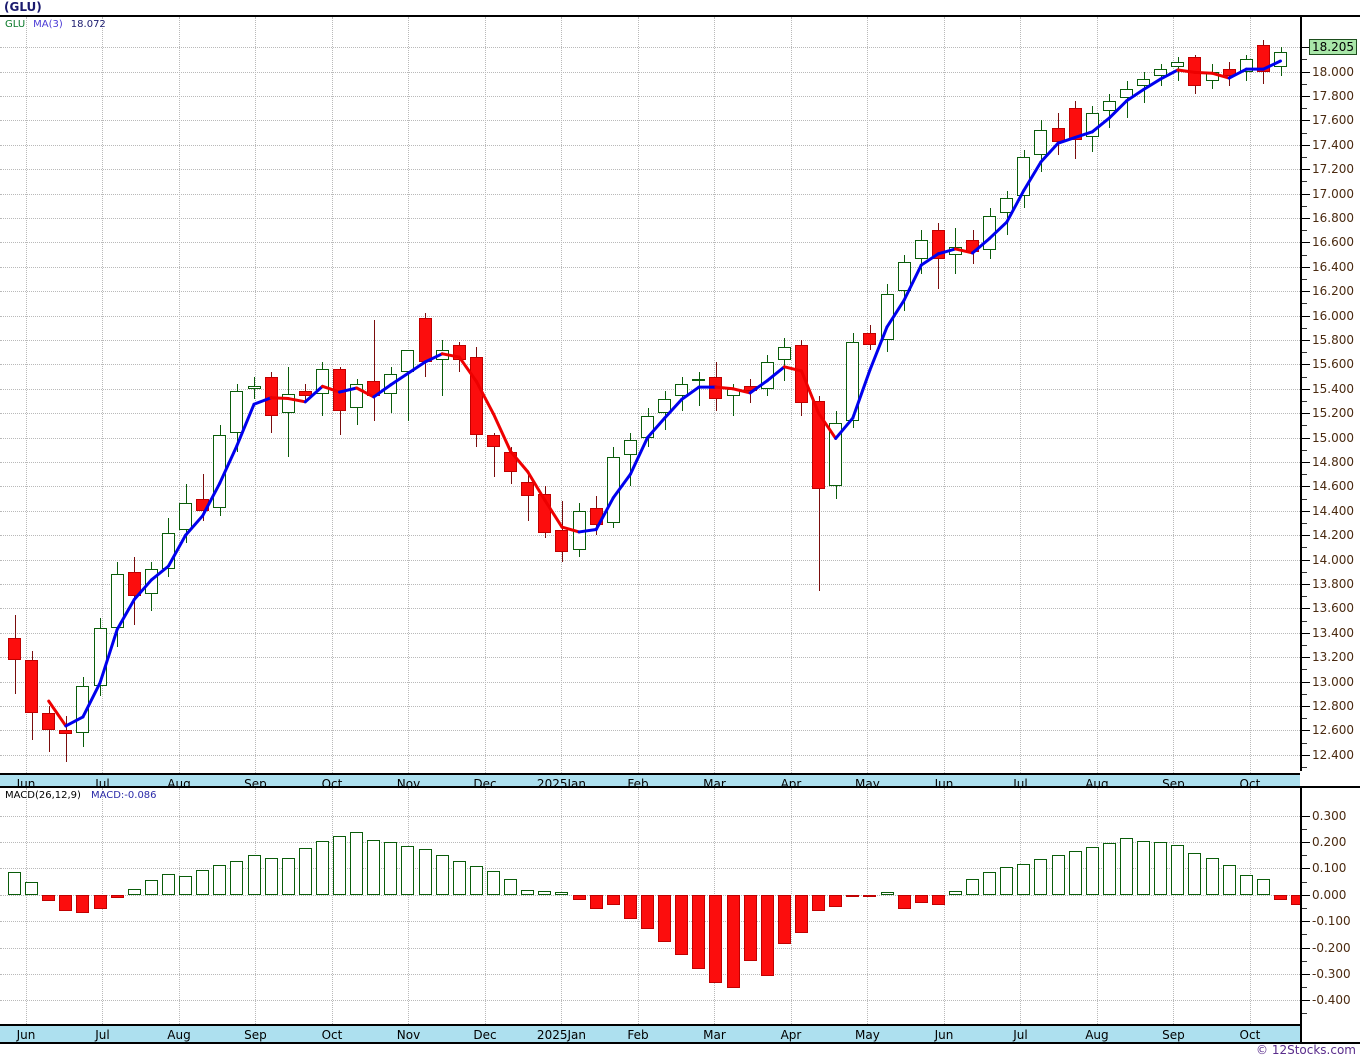 This screenshot has height=1058, width=1360. What do you see at coordinates (1333, 559) in the screenshot?
I see `price-axis-label: 14.000` at bounding box center [1333, 559].